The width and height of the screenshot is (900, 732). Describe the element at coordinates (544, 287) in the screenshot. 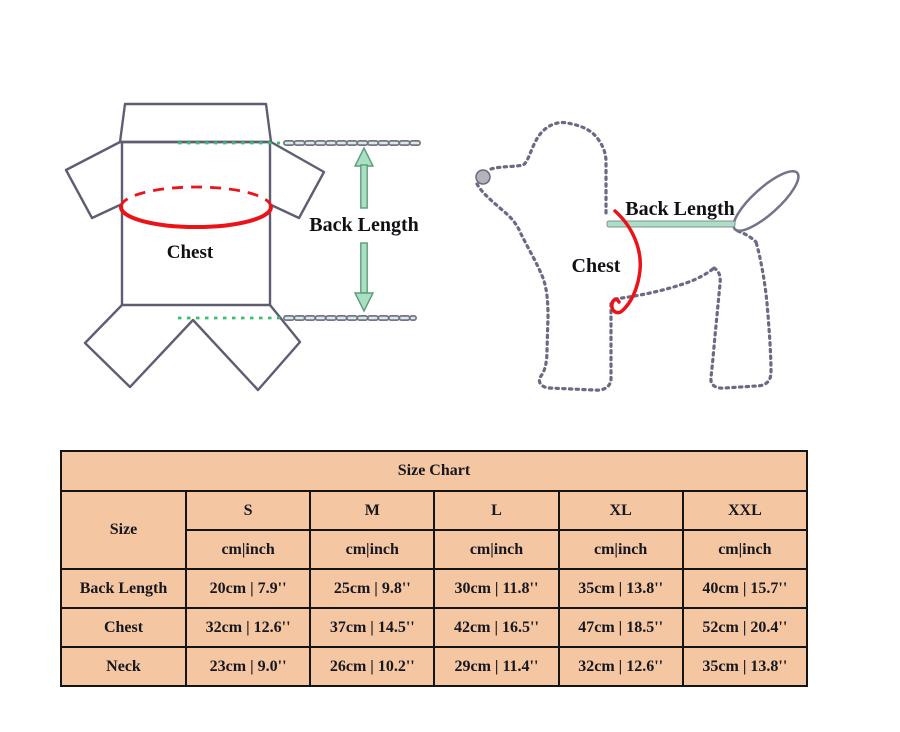

I see `dog-front-outline` at that location.